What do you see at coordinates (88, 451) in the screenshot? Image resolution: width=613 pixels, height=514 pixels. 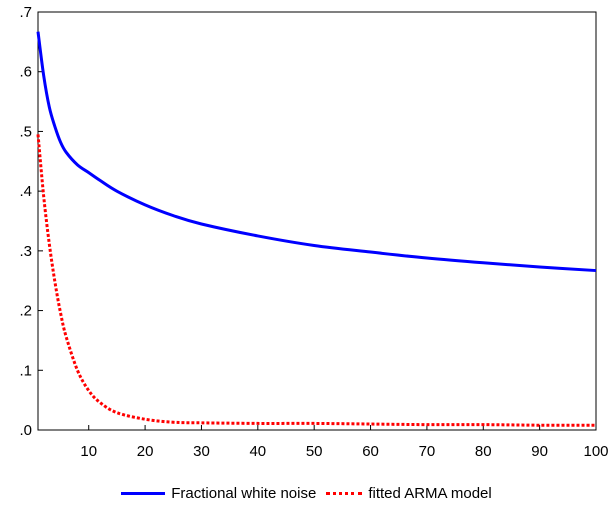 I see `x-tick-label: 10` at bounding box center [88, 451].